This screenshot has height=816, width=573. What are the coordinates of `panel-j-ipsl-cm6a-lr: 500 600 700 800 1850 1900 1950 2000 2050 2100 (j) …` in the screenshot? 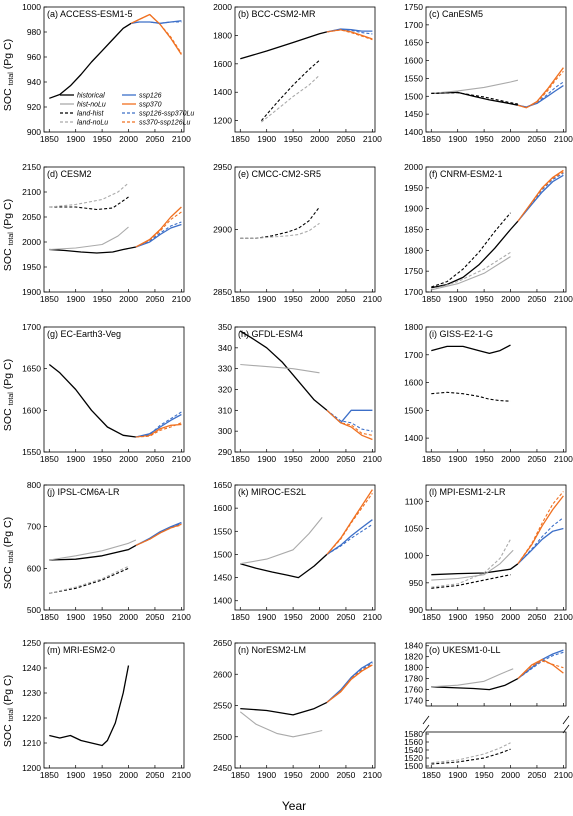 It's located at (109, 551).